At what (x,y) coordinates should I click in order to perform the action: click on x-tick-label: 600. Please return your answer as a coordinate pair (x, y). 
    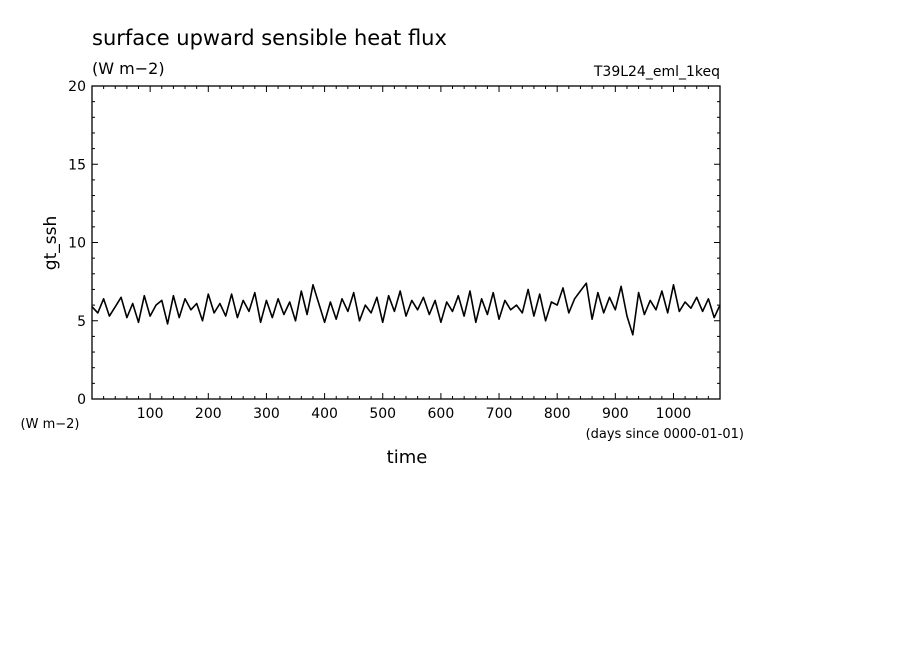
    Looking at the image, I should click on (441, 414).